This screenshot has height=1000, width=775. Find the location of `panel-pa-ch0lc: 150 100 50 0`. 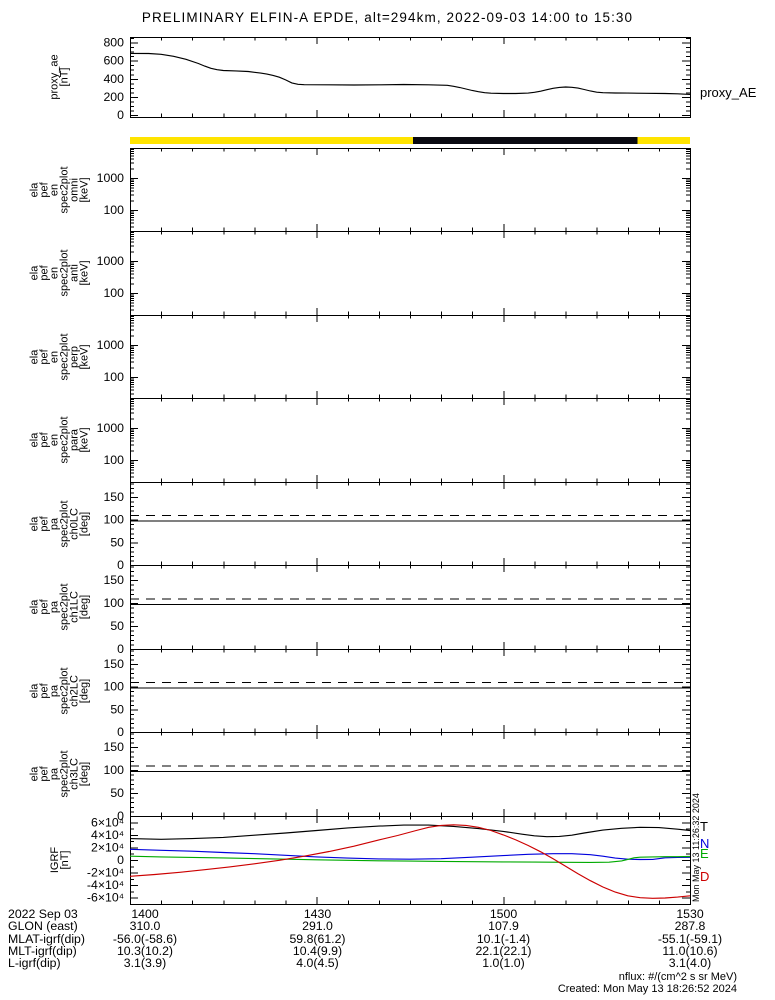

panel-pa-ch0lc: 150 100 50 0 is located at coordinates (397, 527).